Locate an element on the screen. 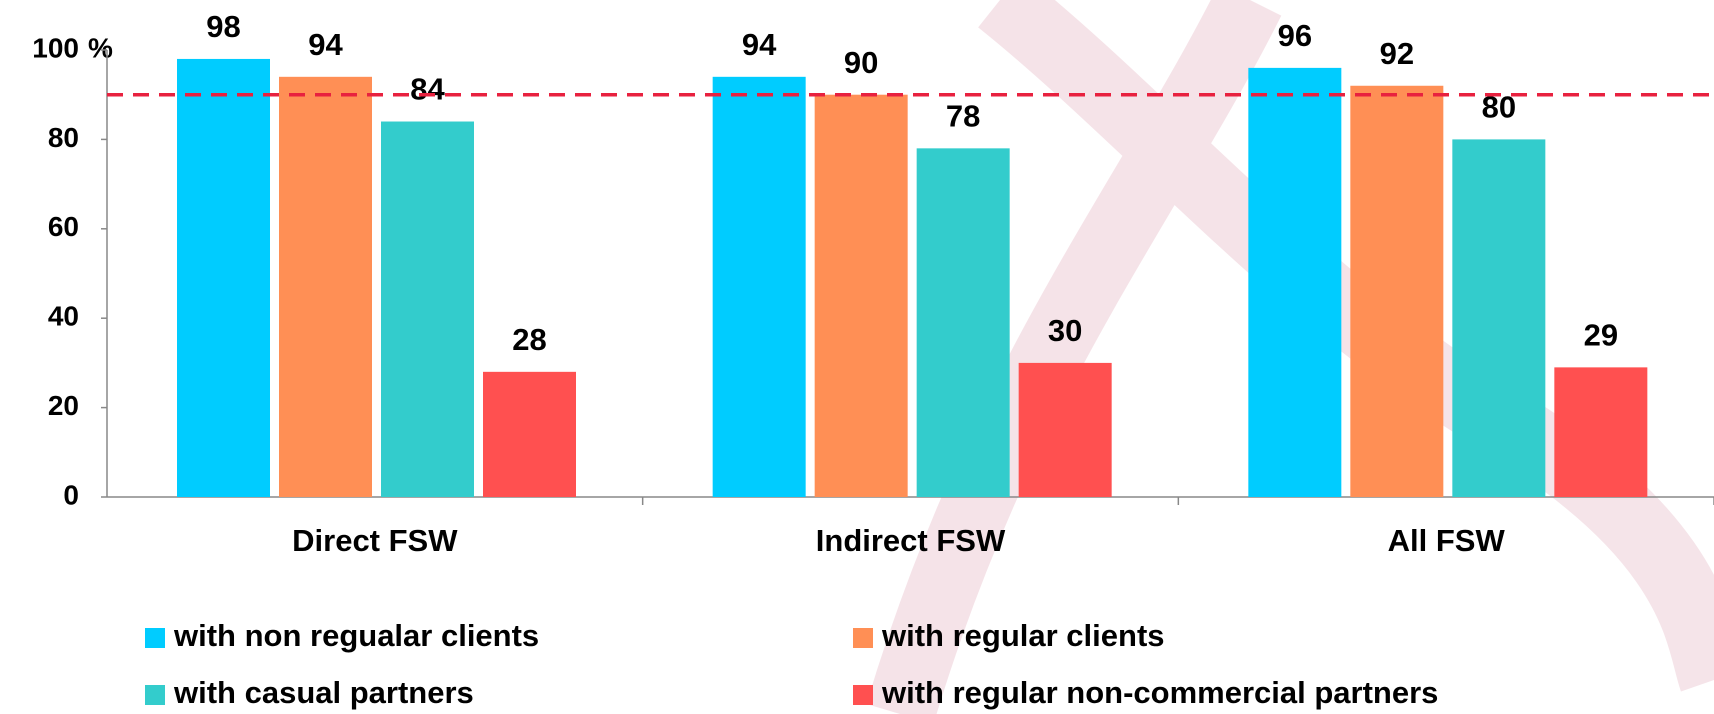 The height and width of the screenshot is (714, 1714). value-label: 98 is located at coordinates (223, 26).